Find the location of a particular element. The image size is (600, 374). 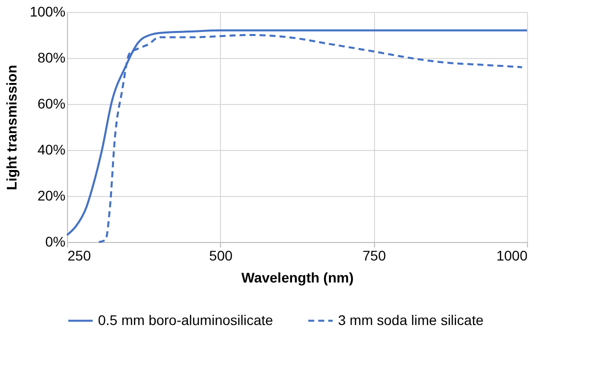

x-axis-title: Wavelength (nm) is located at coordinates (297, 278).